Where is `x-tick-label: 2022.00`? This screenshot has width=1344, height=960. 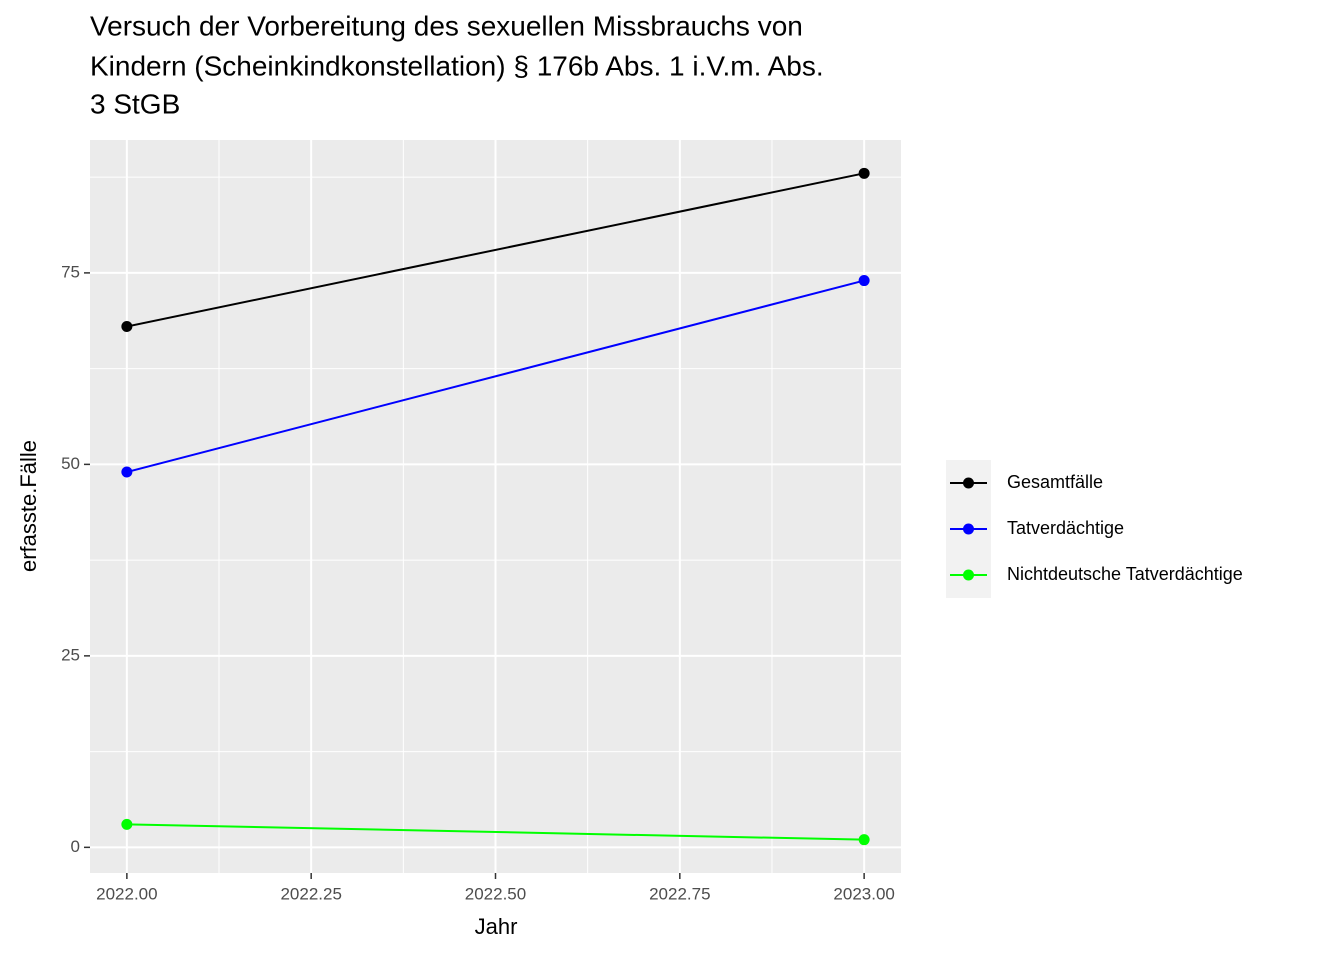
x-tick-label: 2022.00 is located at coordinates (126, 893).